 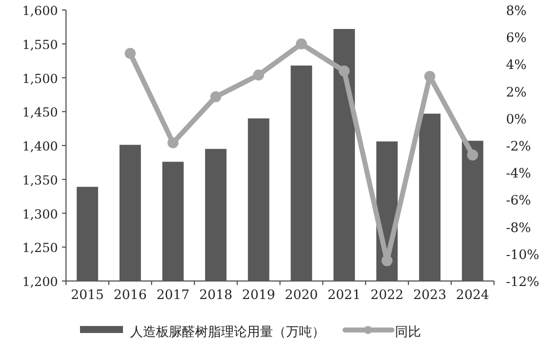 I want to click on y-tick-label: 1,450, so click(x=40, y=112).